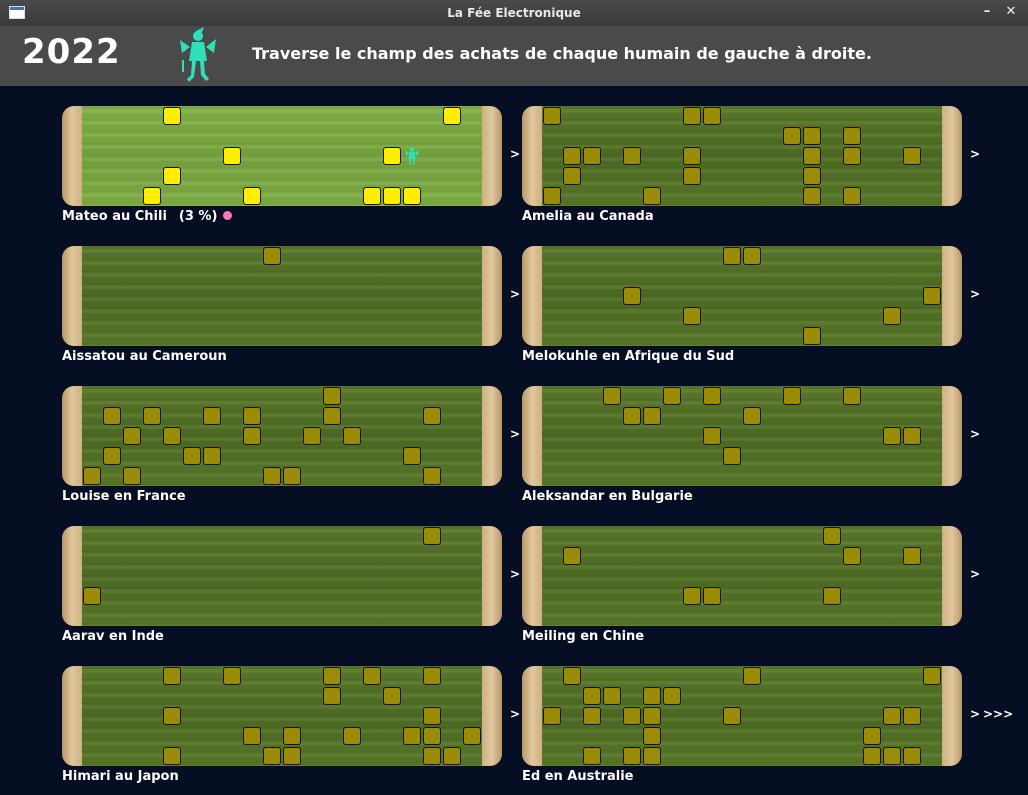 The image size is (1028, 795). I want to click on app-window-icon, so click(17, 12).